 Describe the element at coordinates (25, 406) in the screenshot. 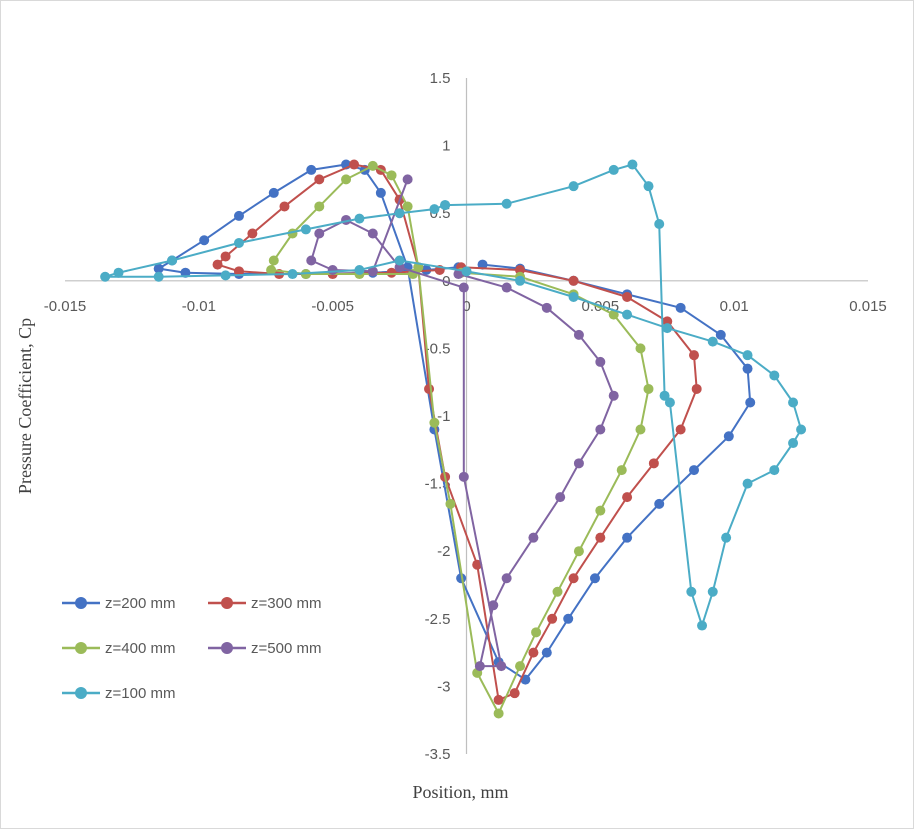

I see `y-axis-title: Pressure Coefficient, Cp` at that location.